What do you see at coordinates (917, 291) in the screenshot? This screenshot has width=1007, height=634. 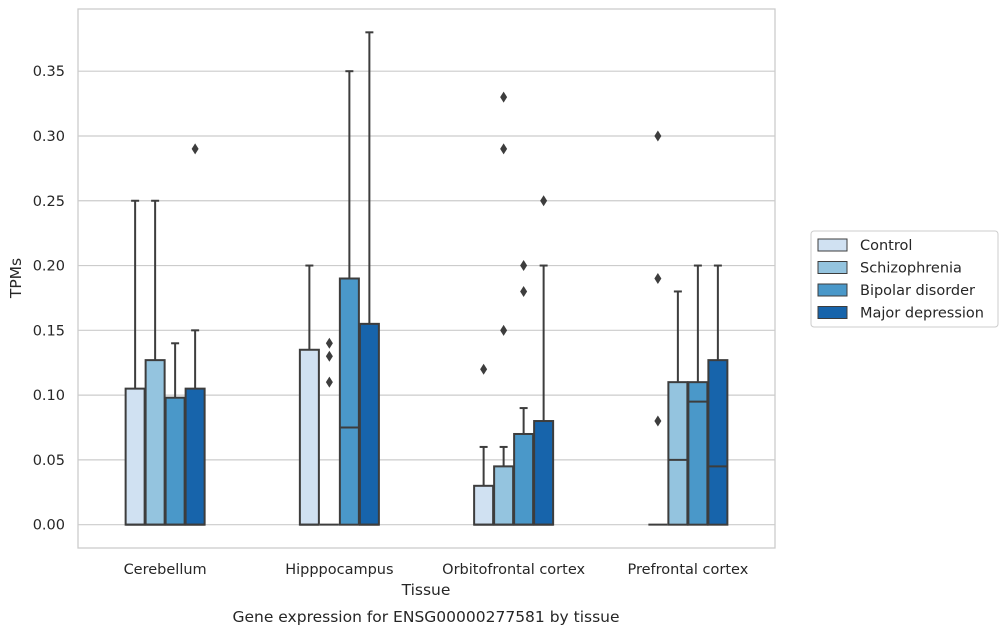 I see `legend-label: Bipolar disorder` at bounding box center [917, 291].